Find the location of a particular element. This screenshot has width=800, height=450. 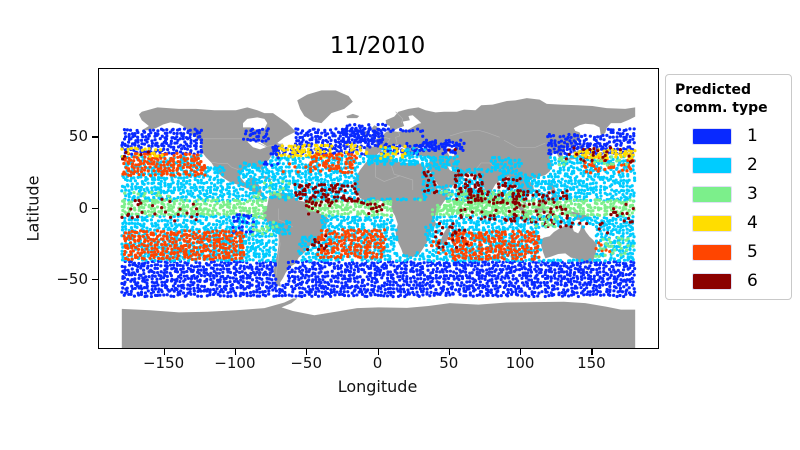

x-tick-label: 150 is located at coordinates (591, 363).